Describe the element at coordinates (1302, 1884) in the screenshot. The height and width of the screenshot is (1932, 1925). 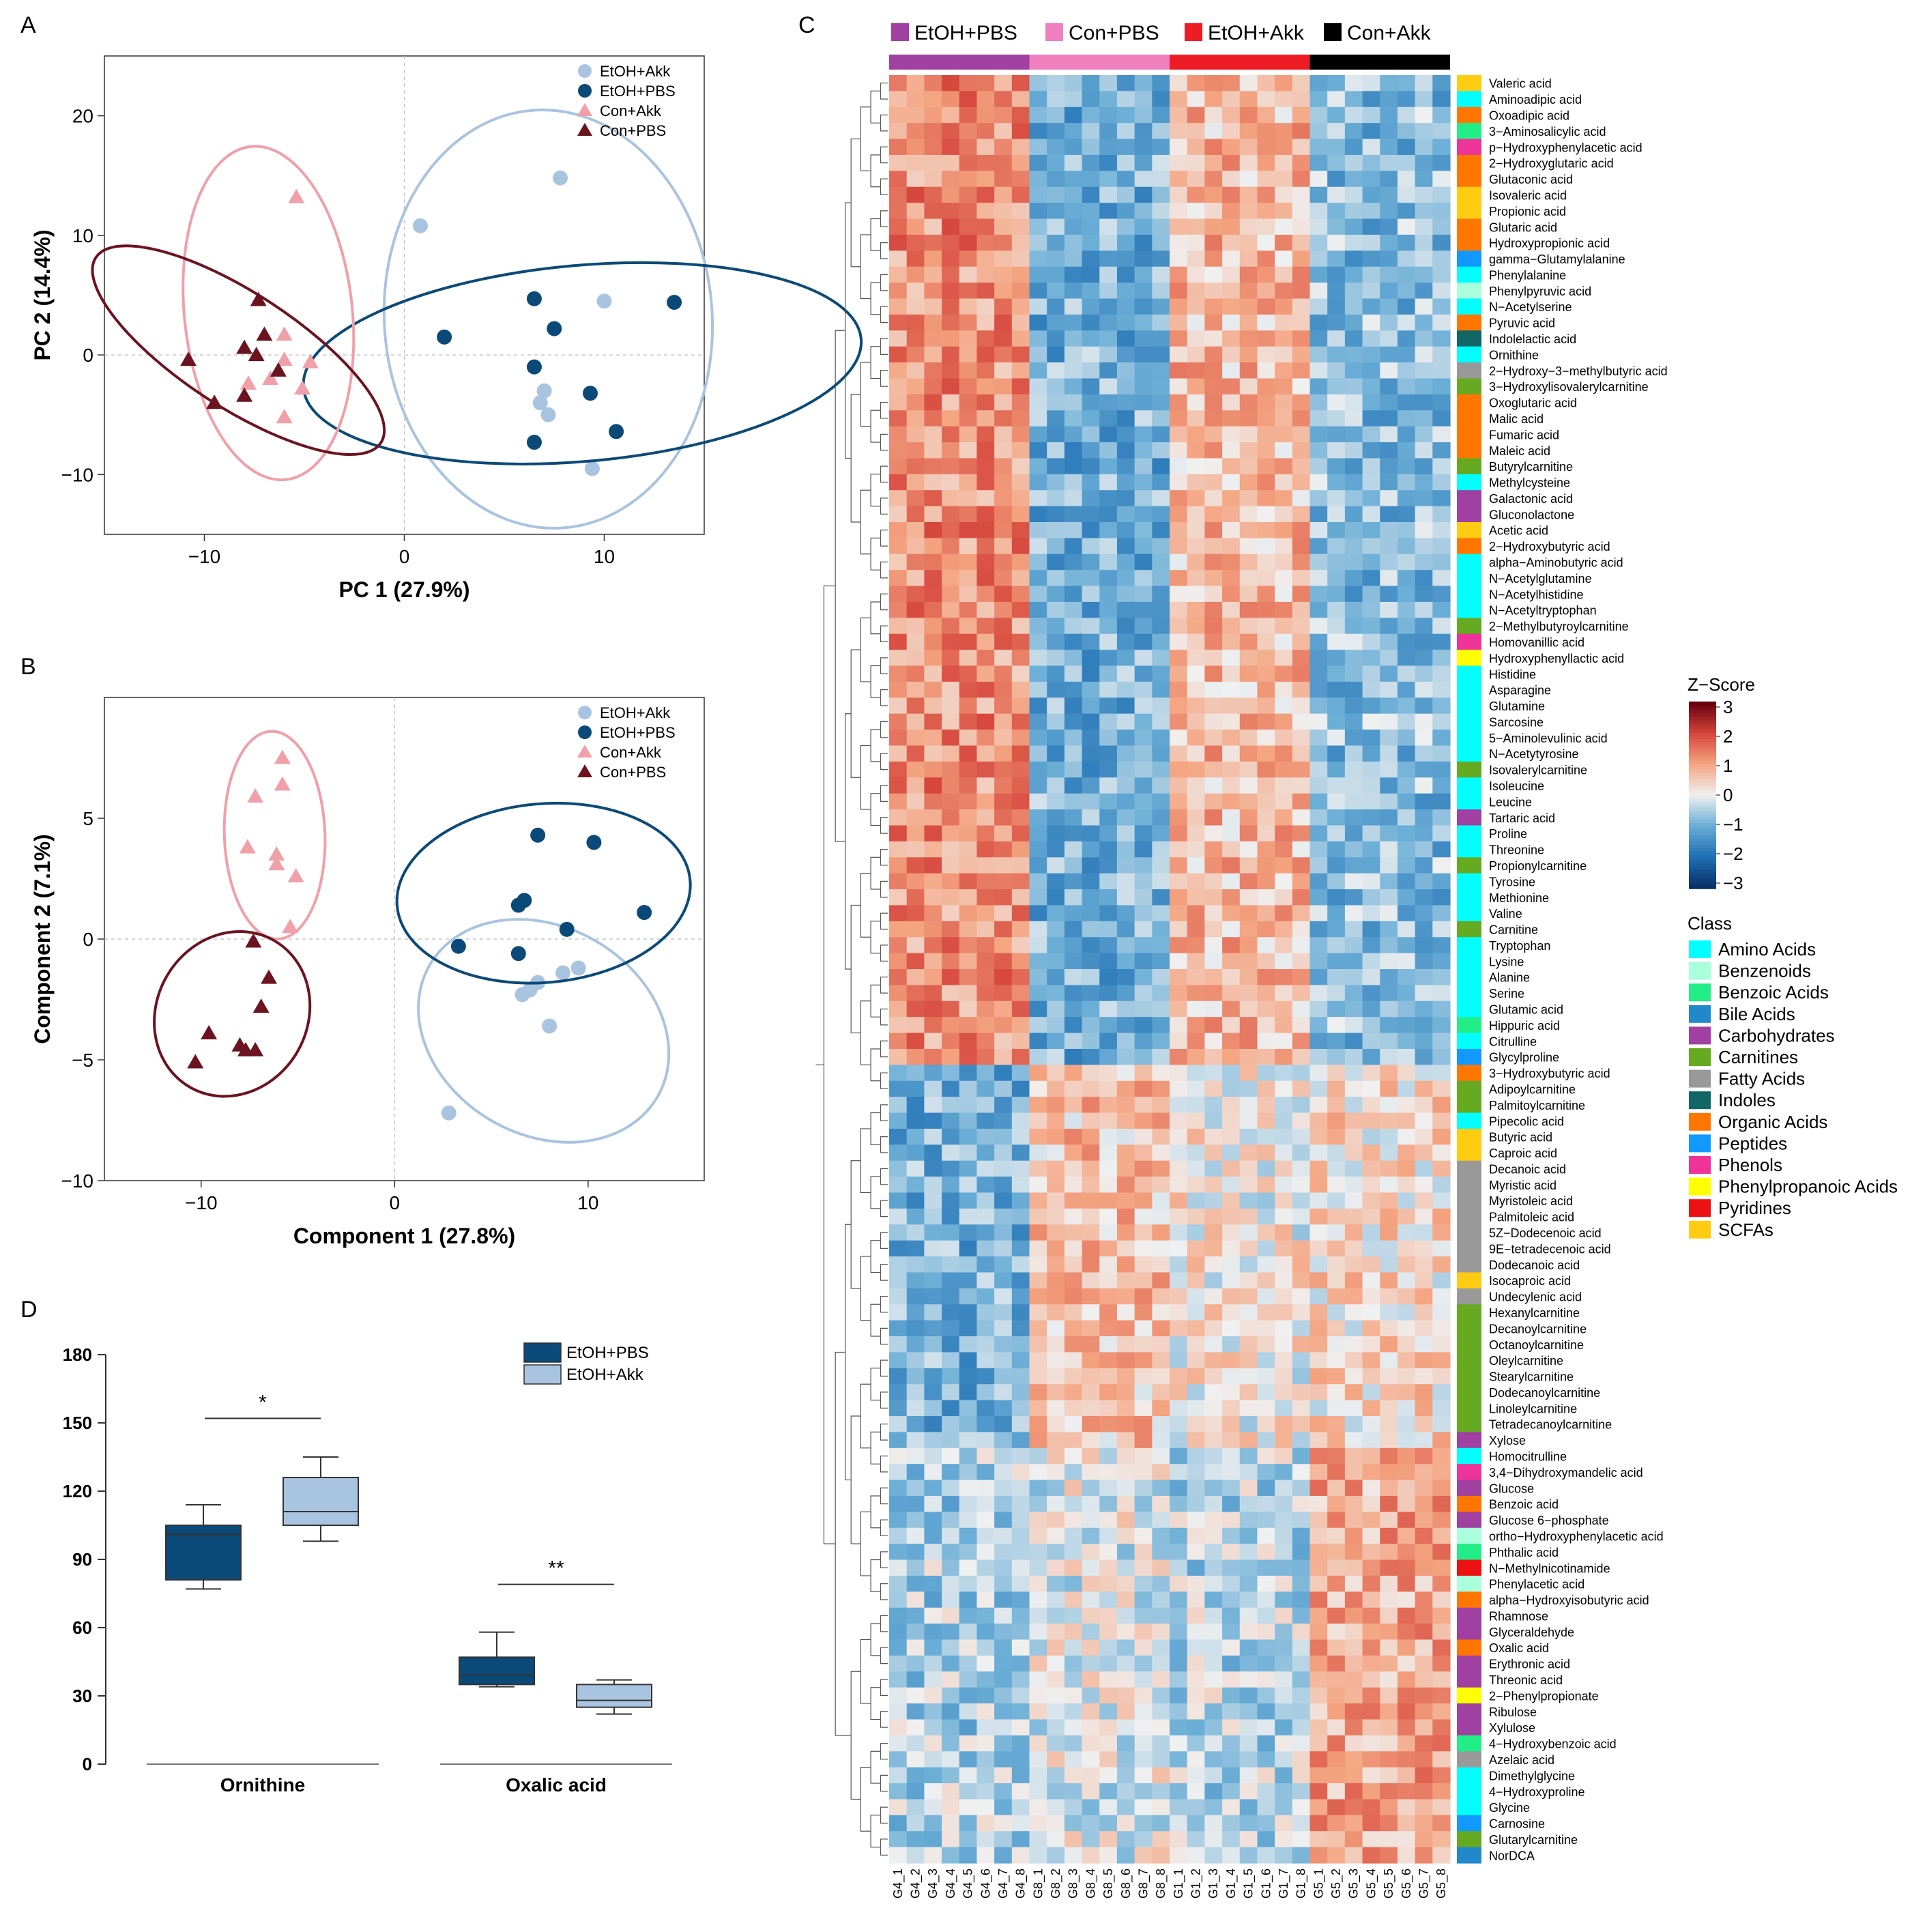
I see `column-label: G1_8` at that location.